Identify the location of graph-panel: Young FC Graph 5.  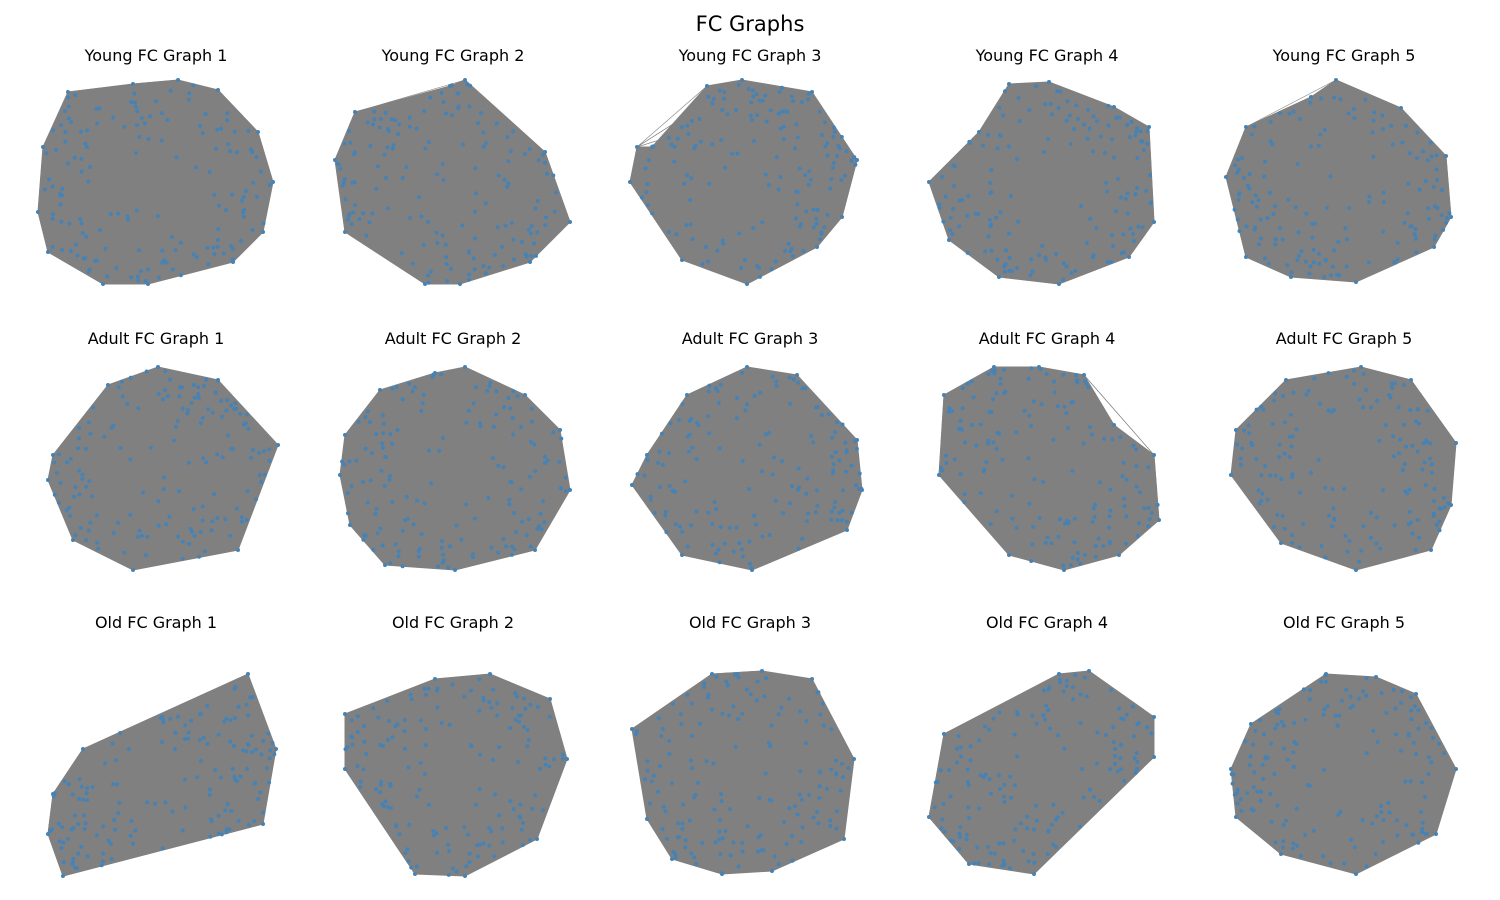
(1344, 186).